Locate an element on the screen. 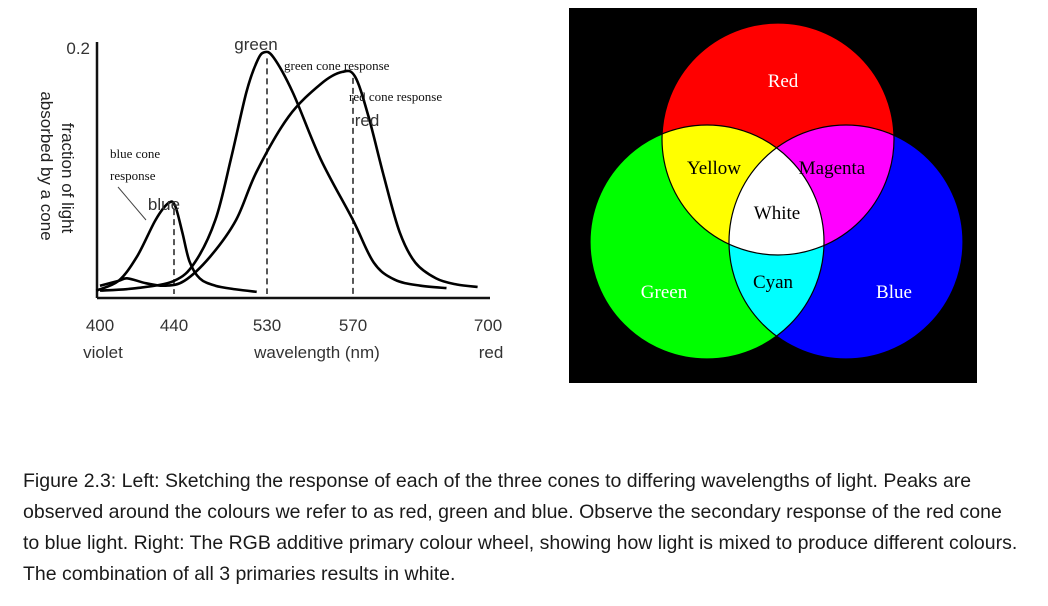  annotation-green-cone: green cone response is located at coordinates (337, 65).